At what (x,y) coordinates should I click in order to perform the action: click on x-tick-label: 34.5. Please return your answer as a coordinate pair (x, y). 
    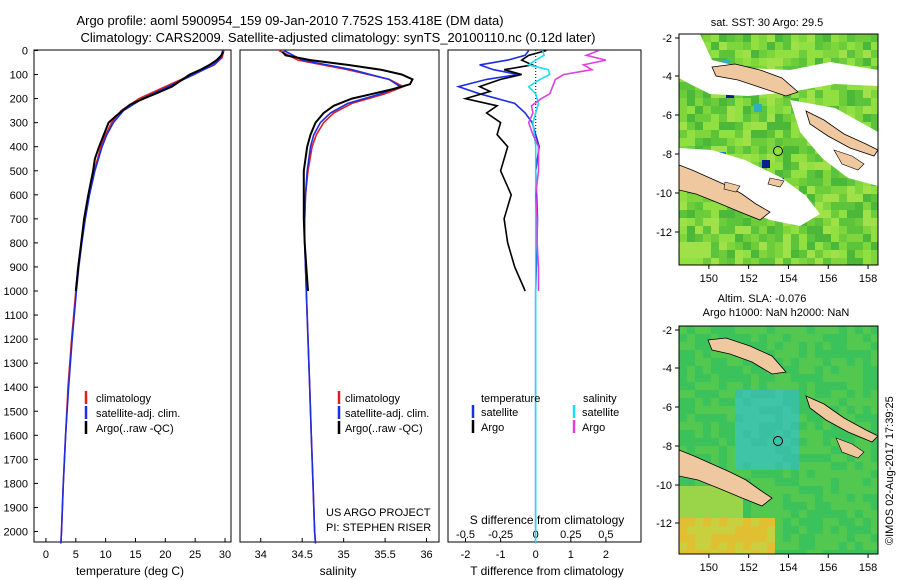
    Looking at the image, I should click on (301, 555).